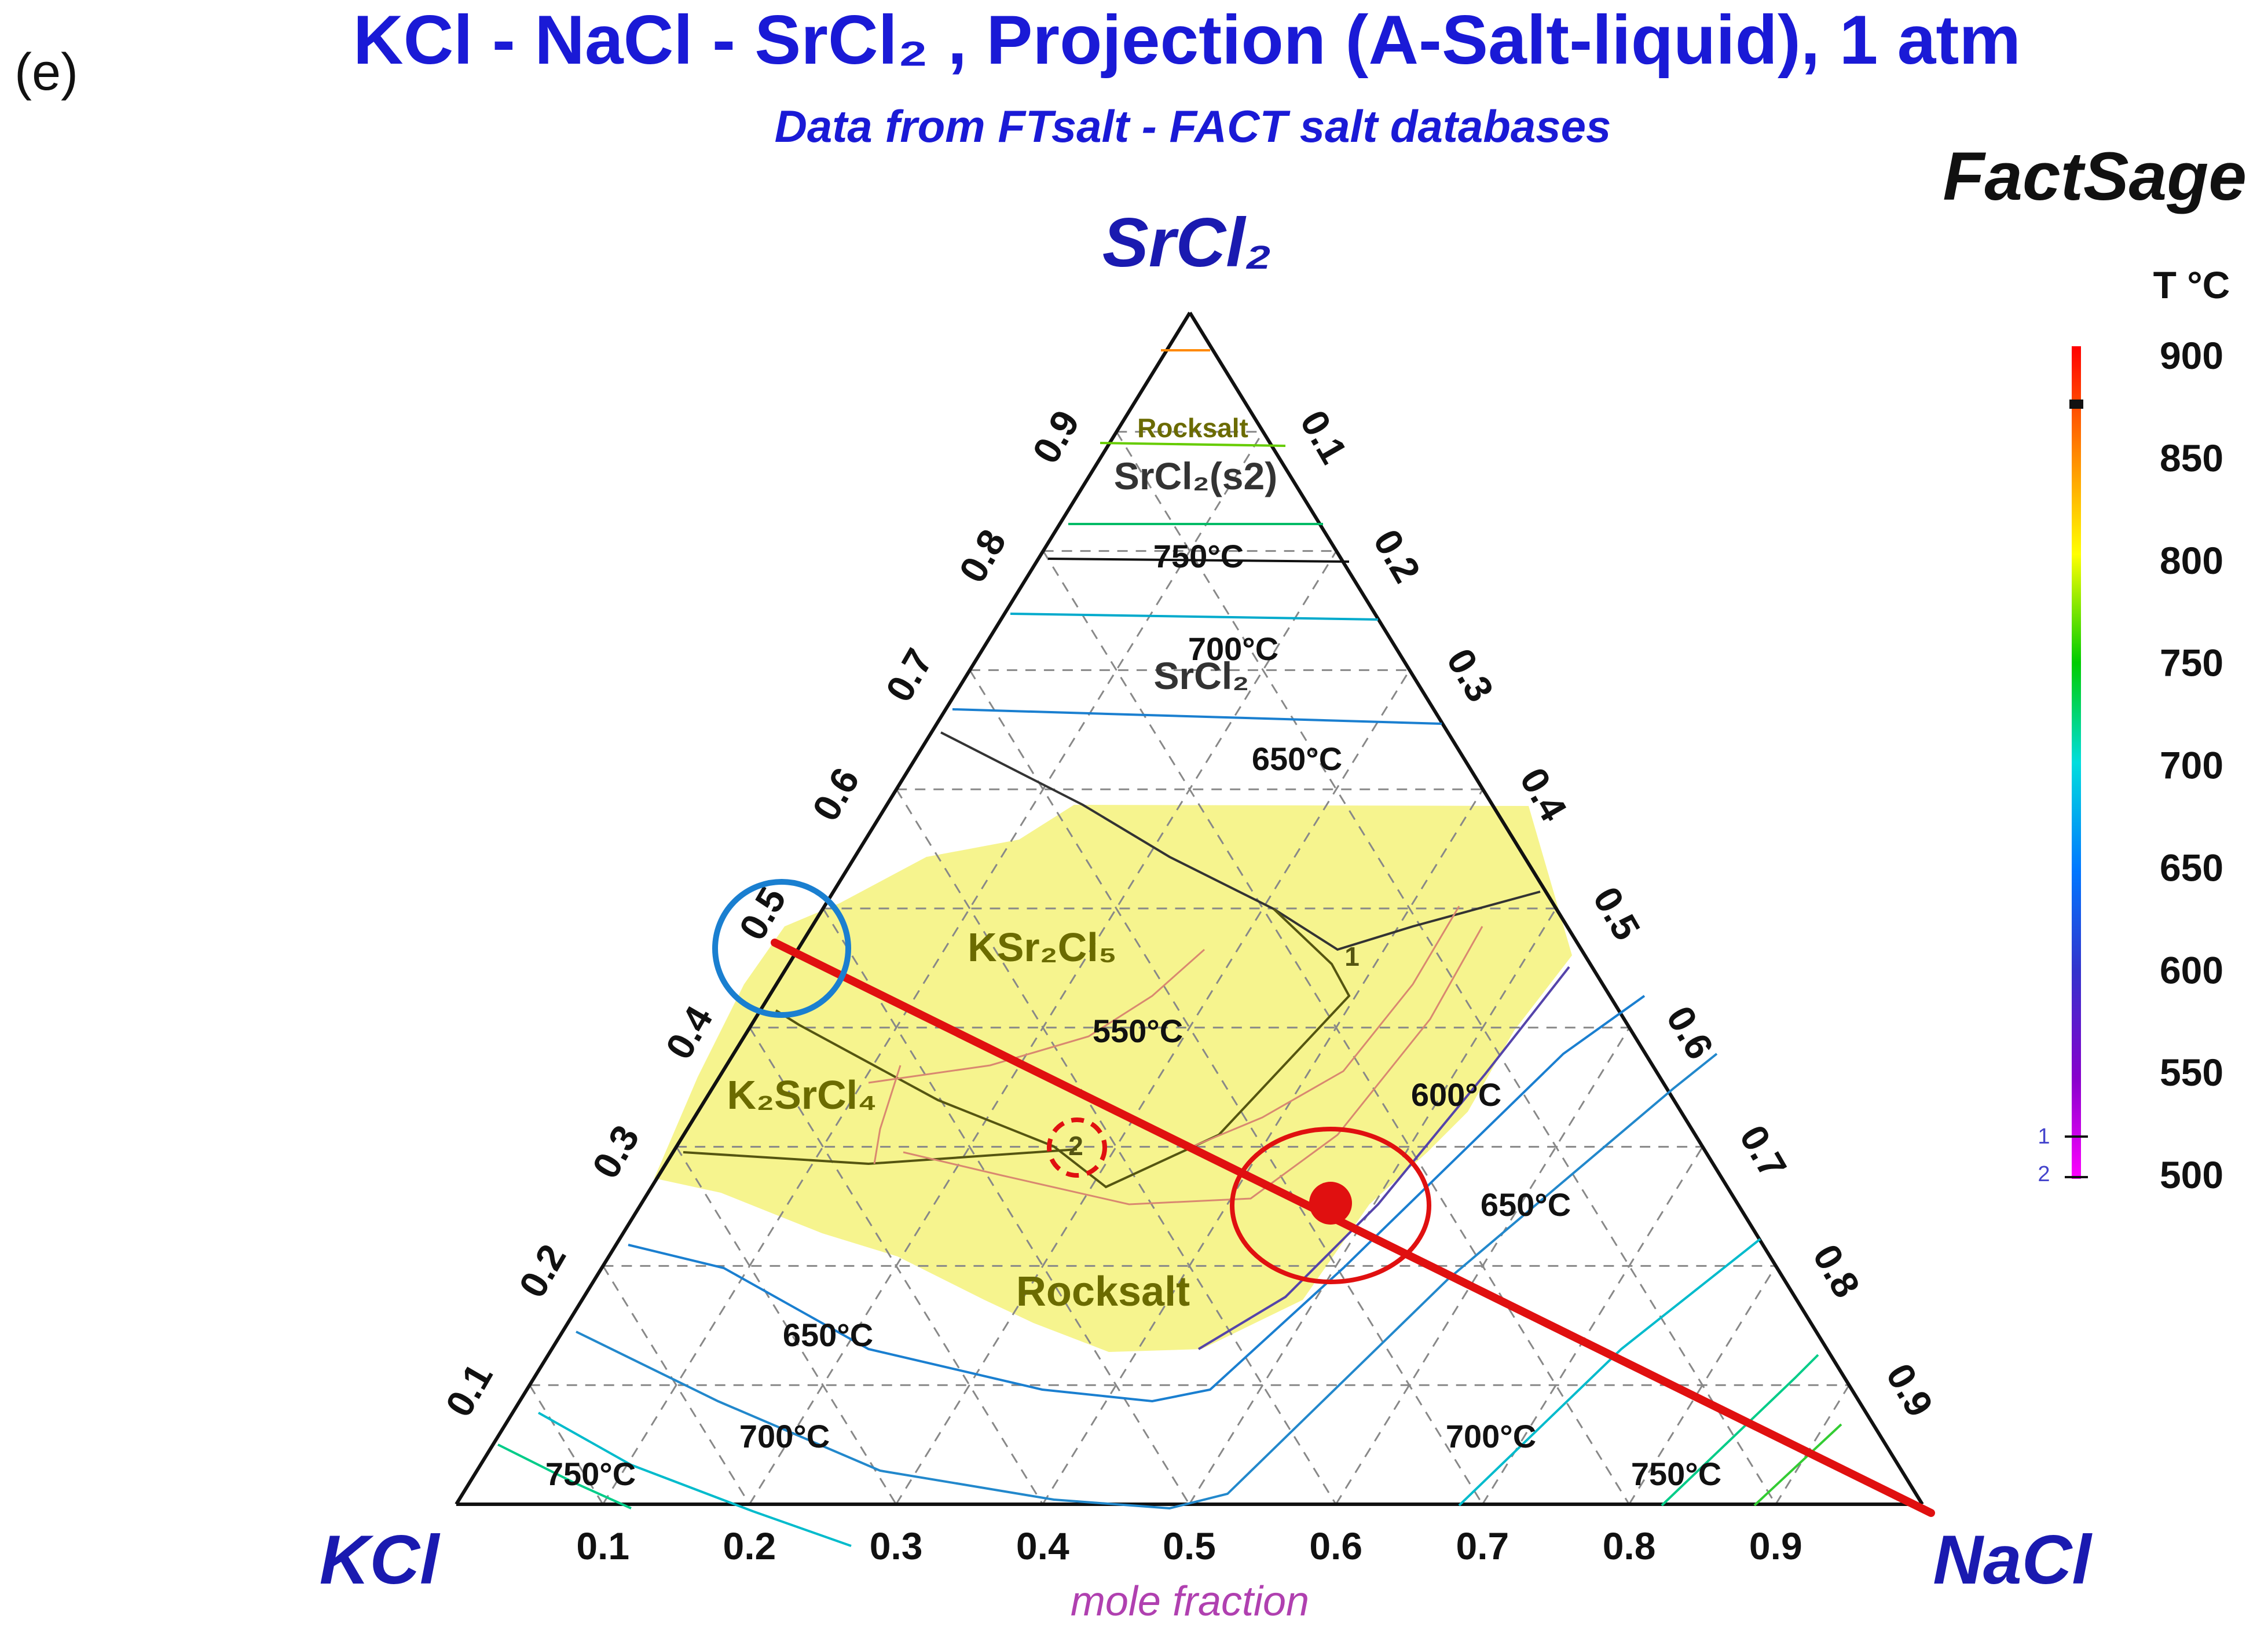 The image size is (2268, 1638). I want to click on tick-label-right-3: 0.7, so click(1763, 1151).